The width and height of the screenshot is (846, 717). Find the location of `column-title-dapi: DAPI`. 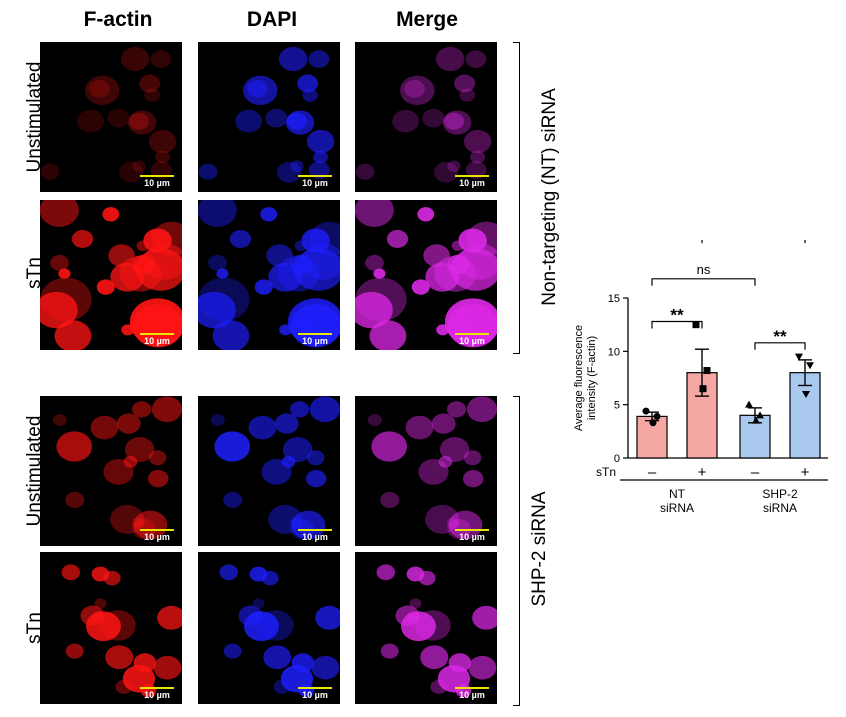

column-title-dapi: DAPI is located at coordinates (272, 19).